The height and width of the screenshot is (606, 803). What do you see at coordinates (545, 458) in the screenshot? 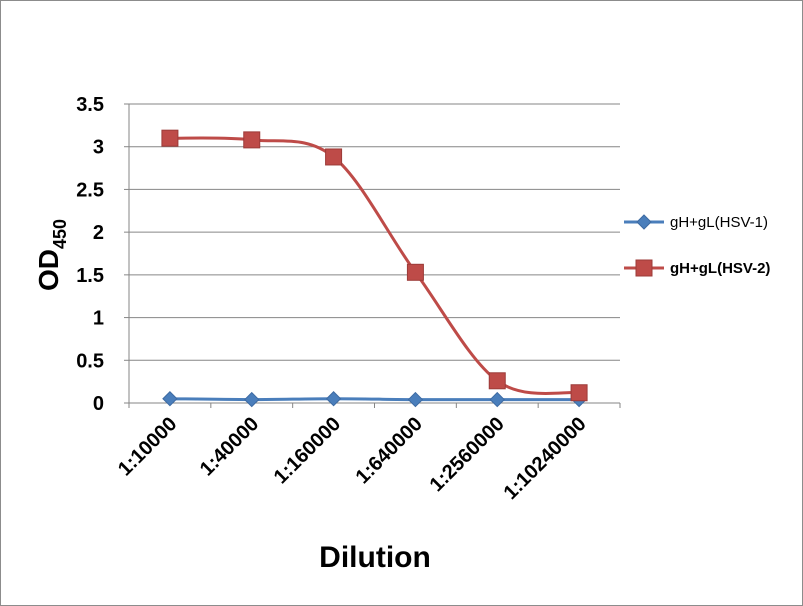
I see `x-tick-label: 1:10240000` at bounding box center [545, 458].